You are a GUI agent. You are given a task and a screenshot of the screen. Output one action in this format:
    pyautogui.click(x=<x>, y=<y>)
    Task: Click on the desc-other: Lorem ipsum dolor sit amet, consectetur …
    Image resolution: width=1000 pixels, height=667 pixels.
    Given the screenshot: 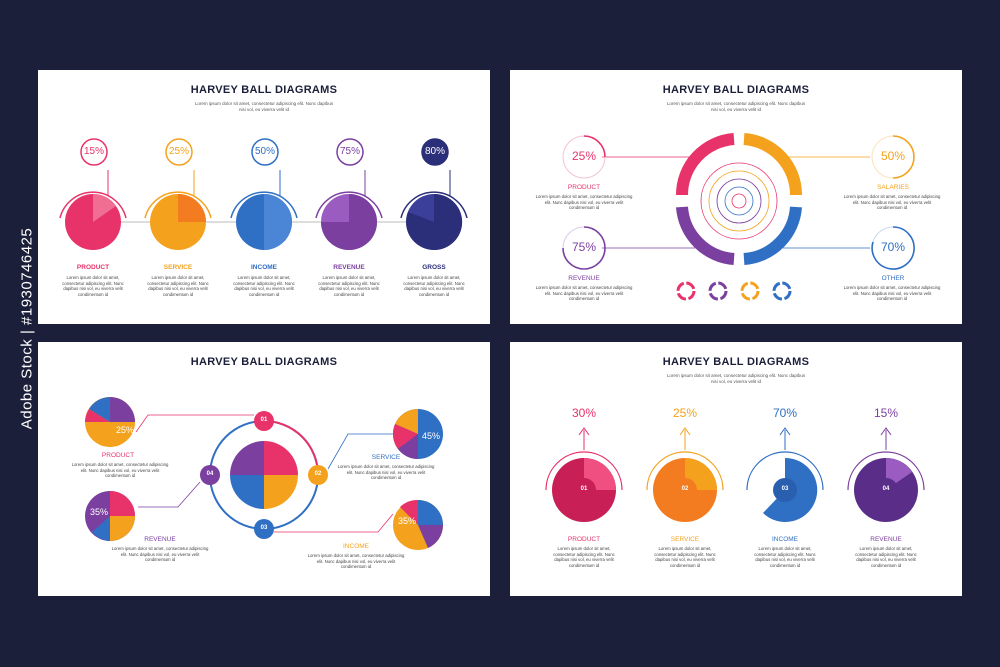 What is the action you would take?
    pyautogui.click(x=892, y=293)
    